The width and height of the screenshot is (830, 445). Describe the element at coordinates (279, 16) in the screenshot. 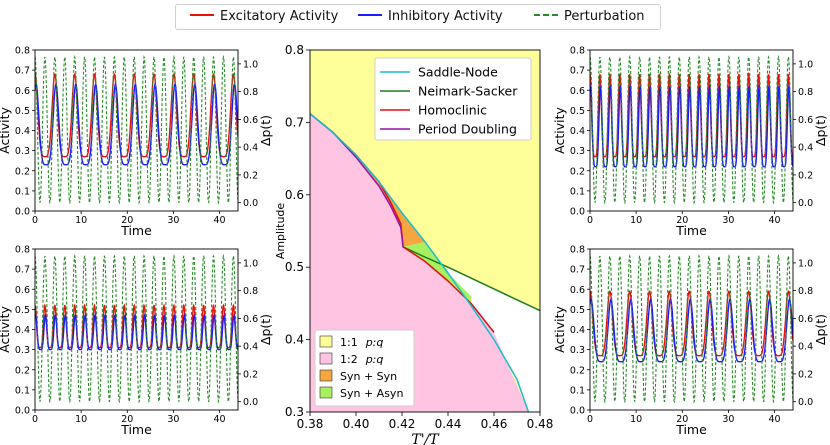

I see `legend-label-excitatory: Excitatory Activity` at that location.